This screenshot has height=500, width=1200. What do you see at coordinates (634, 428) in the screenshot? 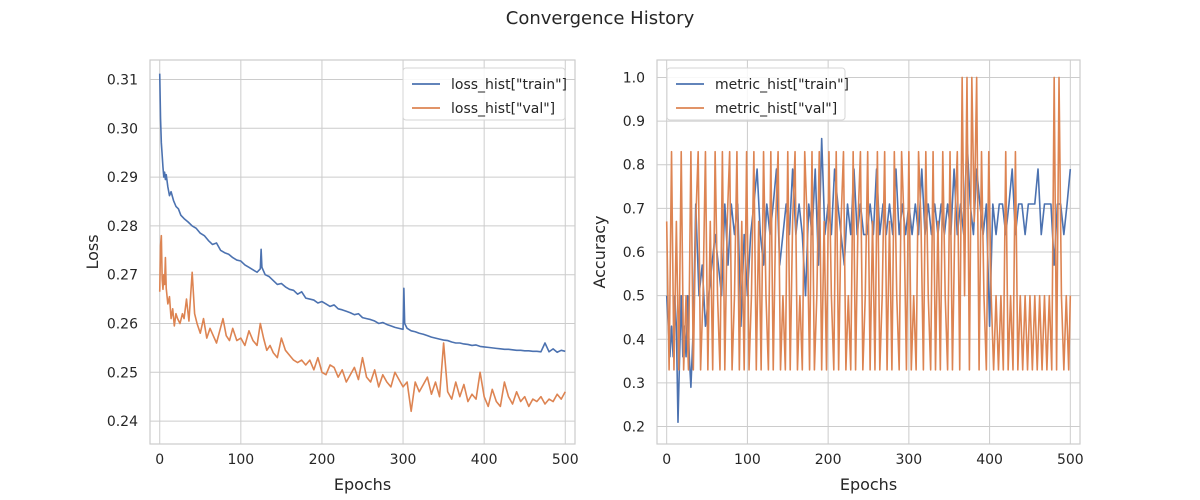
I see `y-tick-label: 0.2` at bounding box center [634, 428].